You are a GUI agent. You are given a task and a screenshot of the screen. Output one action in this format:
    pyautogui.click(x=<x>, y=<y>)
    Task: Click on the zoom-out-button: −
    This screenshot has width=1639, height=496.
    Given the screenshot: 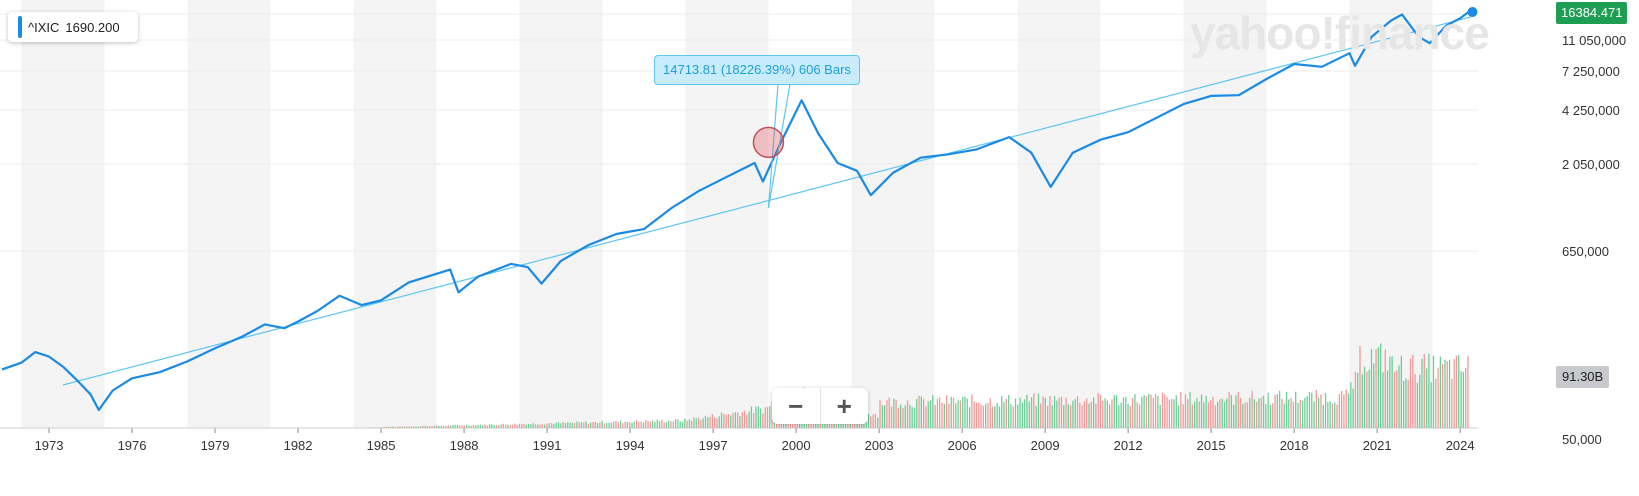 What is the action you would take?
    pyautogui.click(x=796, y=406)
    